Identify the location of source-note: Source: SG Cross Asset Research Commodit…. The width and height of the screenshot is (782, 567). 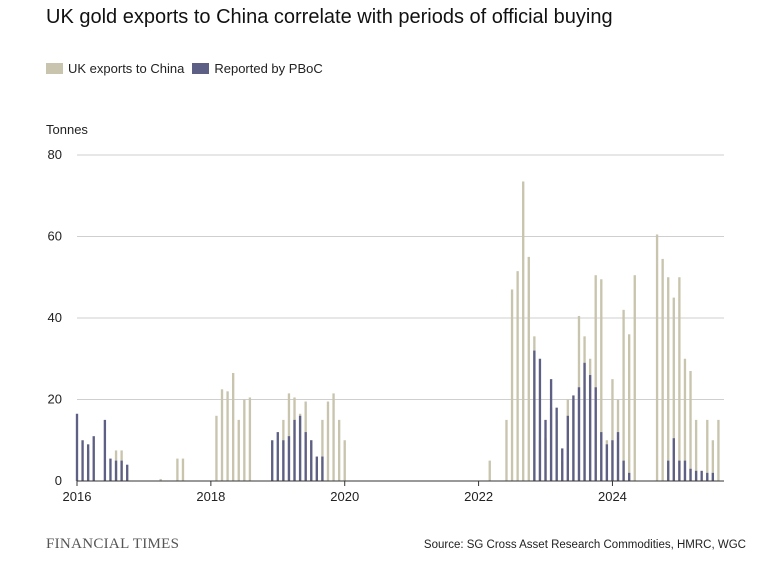
(584, 545).